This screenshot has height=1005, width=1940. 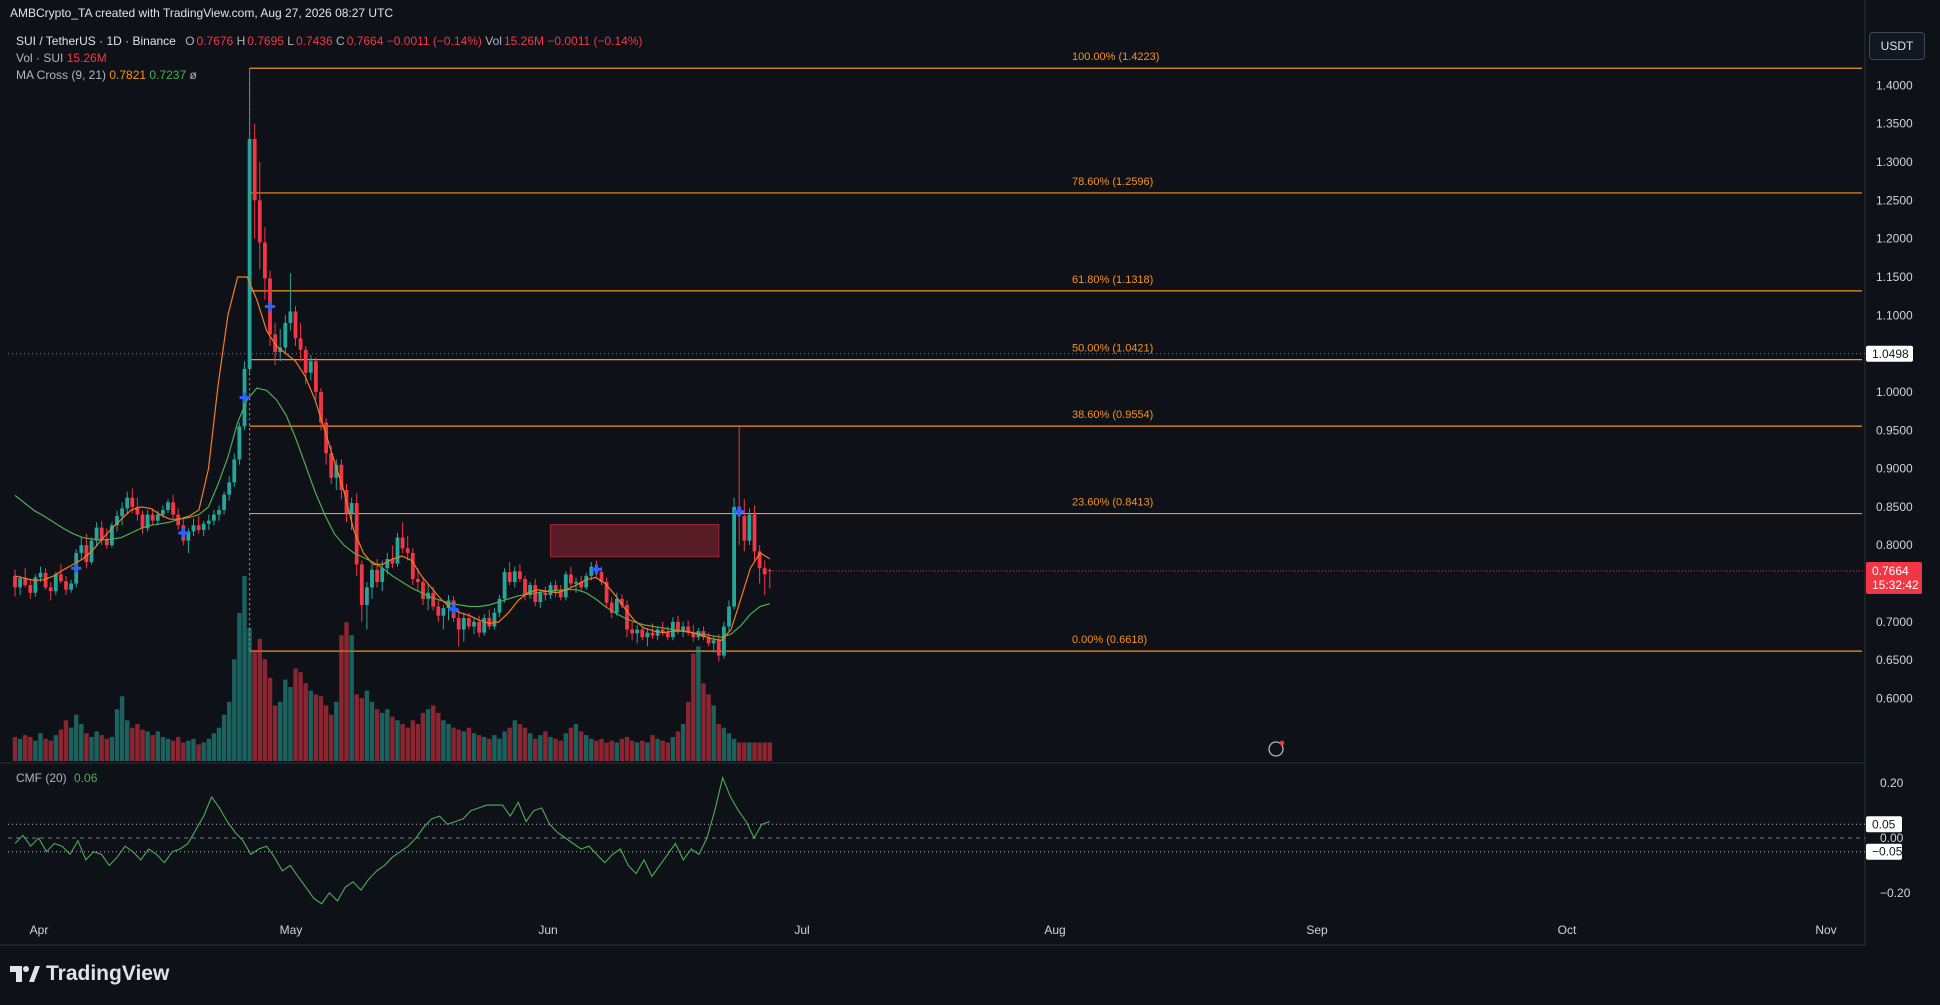 I want to click on volume-legend: Vol · SUI 15.26M, so click(x=61, y=58).